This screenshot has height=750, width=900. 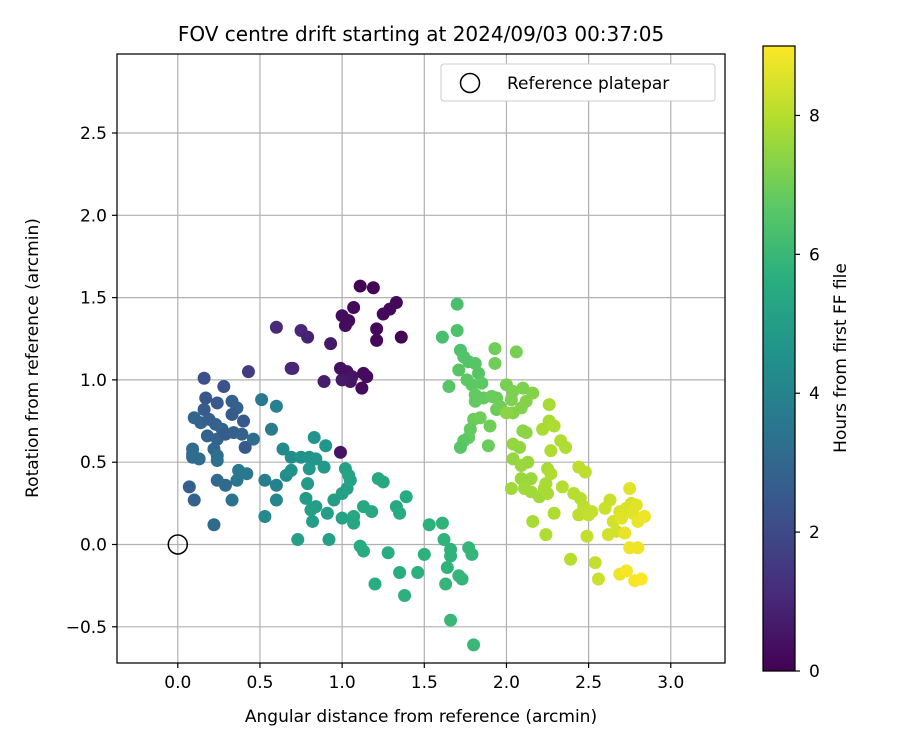 I want to click on x-tick-label: 2.0, so click(x=506, y=683).